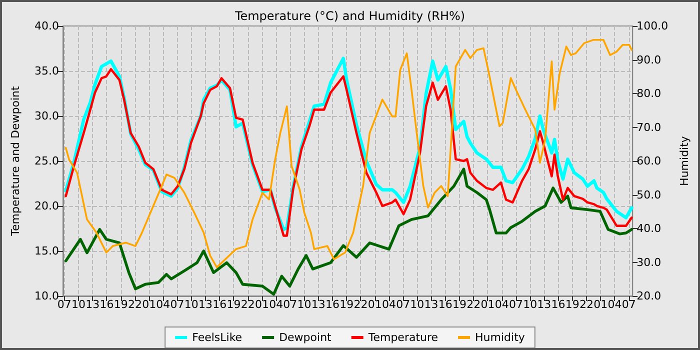  Describe the element at coordinates (649, 161) in the screenshot. I see `y2-tick-label: 60.0` at that location.